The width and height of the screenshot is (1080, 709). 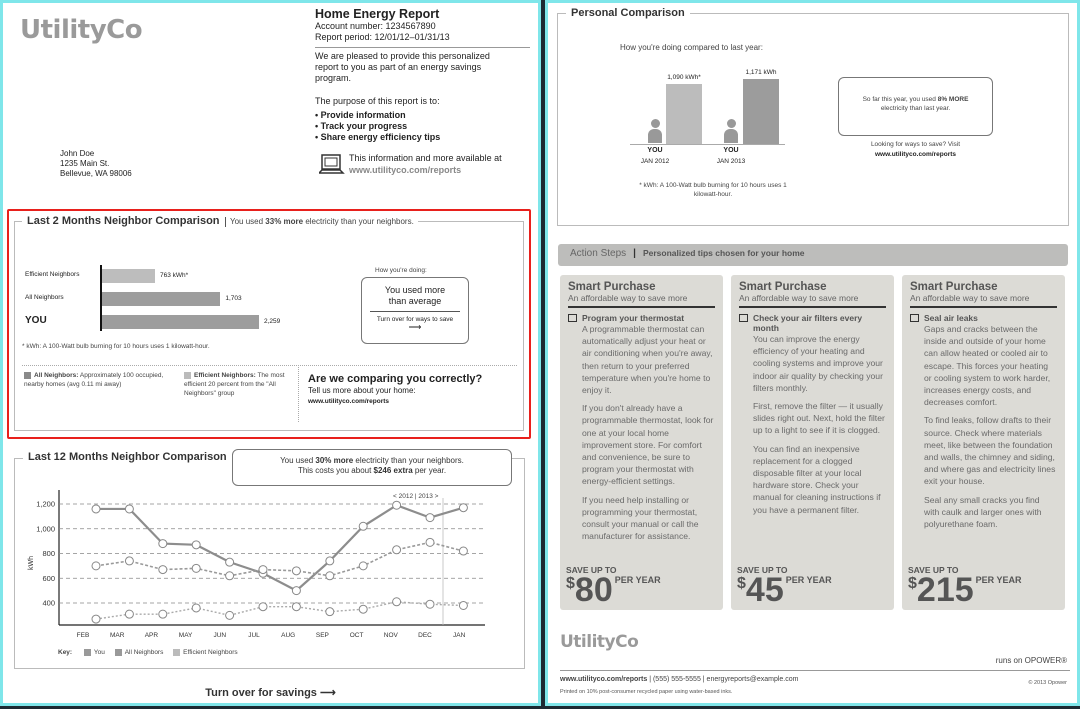 I want to click on action-title: Action Steps, so click(x=598, y=253).